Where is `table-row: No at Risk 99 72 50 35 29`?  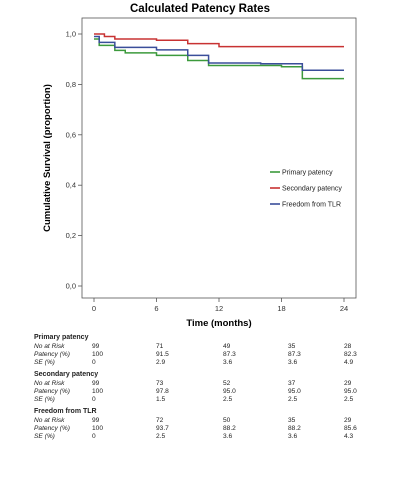
table-row: No at Risk 99 72 50 35 29 is located at coordinates (204, 421).